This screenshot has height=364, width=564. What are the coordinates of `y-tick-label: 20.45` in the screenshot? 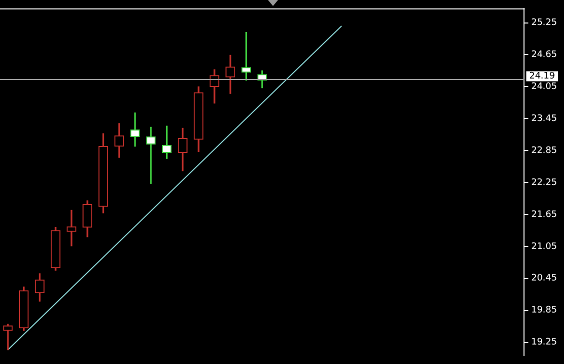 It's located at (544, 279).